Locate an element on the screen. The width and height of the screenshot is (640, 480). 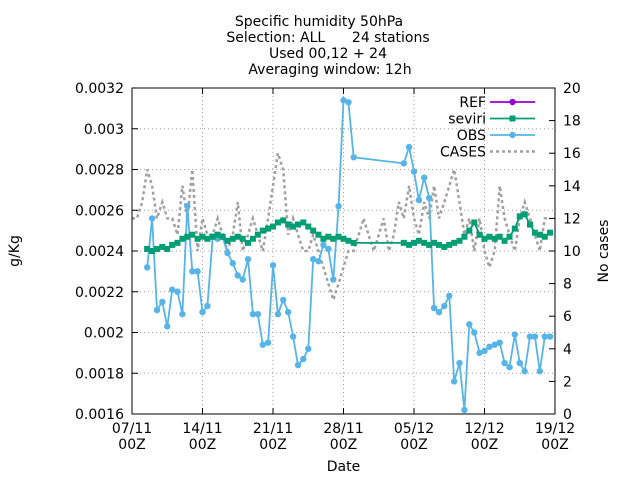
y2-tick-label: 2 is located at coordinates (567, 382).